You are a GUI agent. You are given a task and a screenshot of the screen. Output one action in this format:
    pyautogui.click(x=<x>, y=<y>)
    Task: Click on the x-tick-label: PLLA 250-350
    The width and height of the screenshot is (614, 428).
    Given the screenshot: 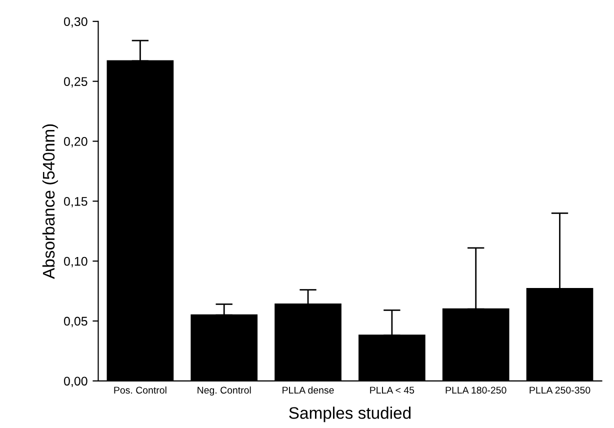 What is the action you would take?
    pyautogui.click(x=560, y=390)
    